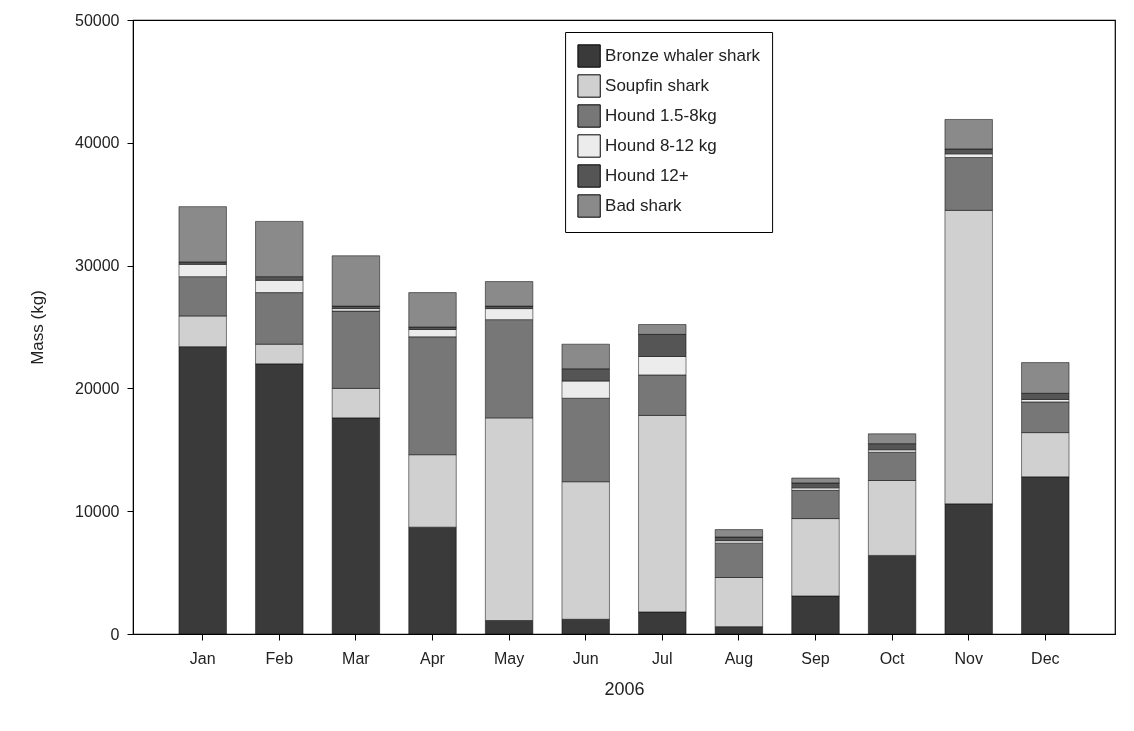 This screenshot has height=731, width=1134. Describe the element at coordinates (279, 658) in the screenshot. I see `x-tick-label: Feb` at that location.